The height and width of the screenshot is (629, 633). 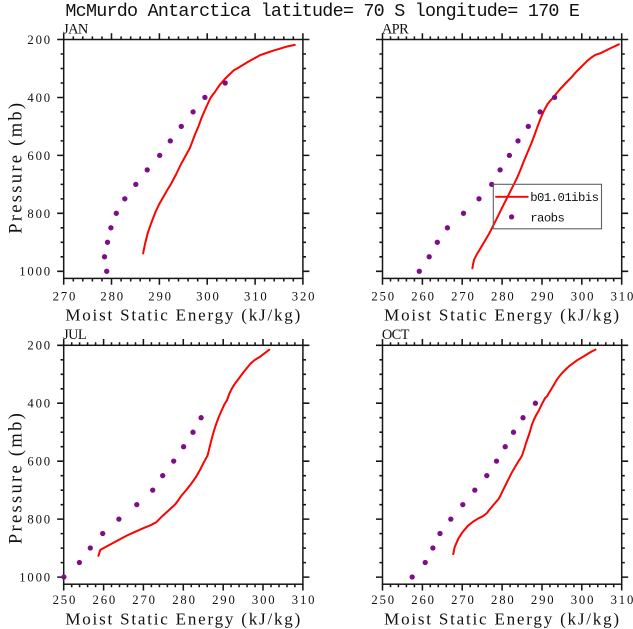 What do you see at coordinates (76, 29) in the screenshot?
I see `svg-text: JAN` at bounding box center [76, 29].